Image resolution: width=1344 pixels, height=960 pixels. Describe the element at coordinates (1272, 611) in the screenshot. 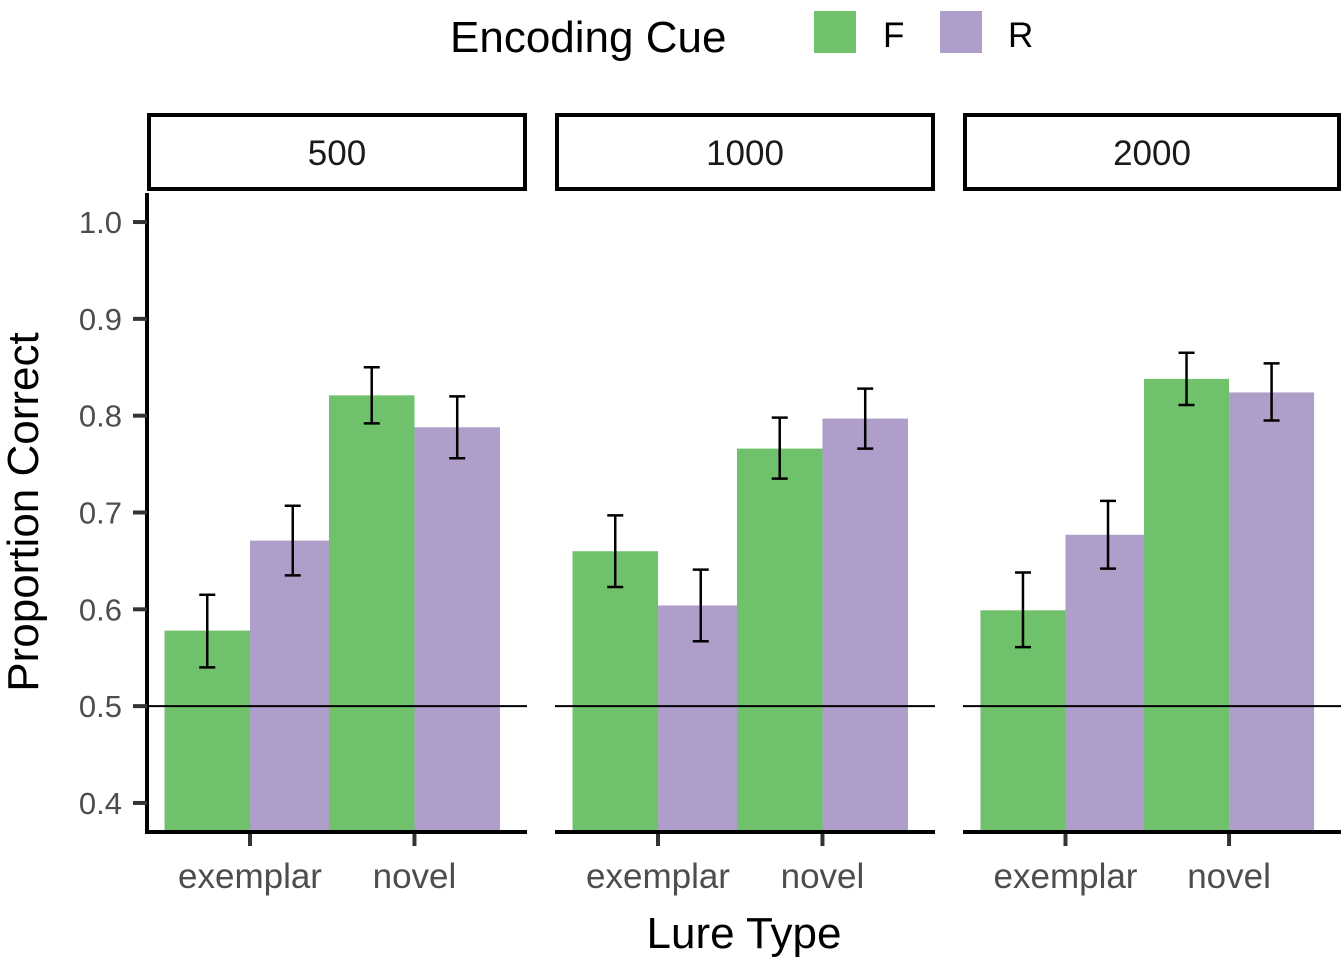

I see `bar-R-novel-2000` at that location.